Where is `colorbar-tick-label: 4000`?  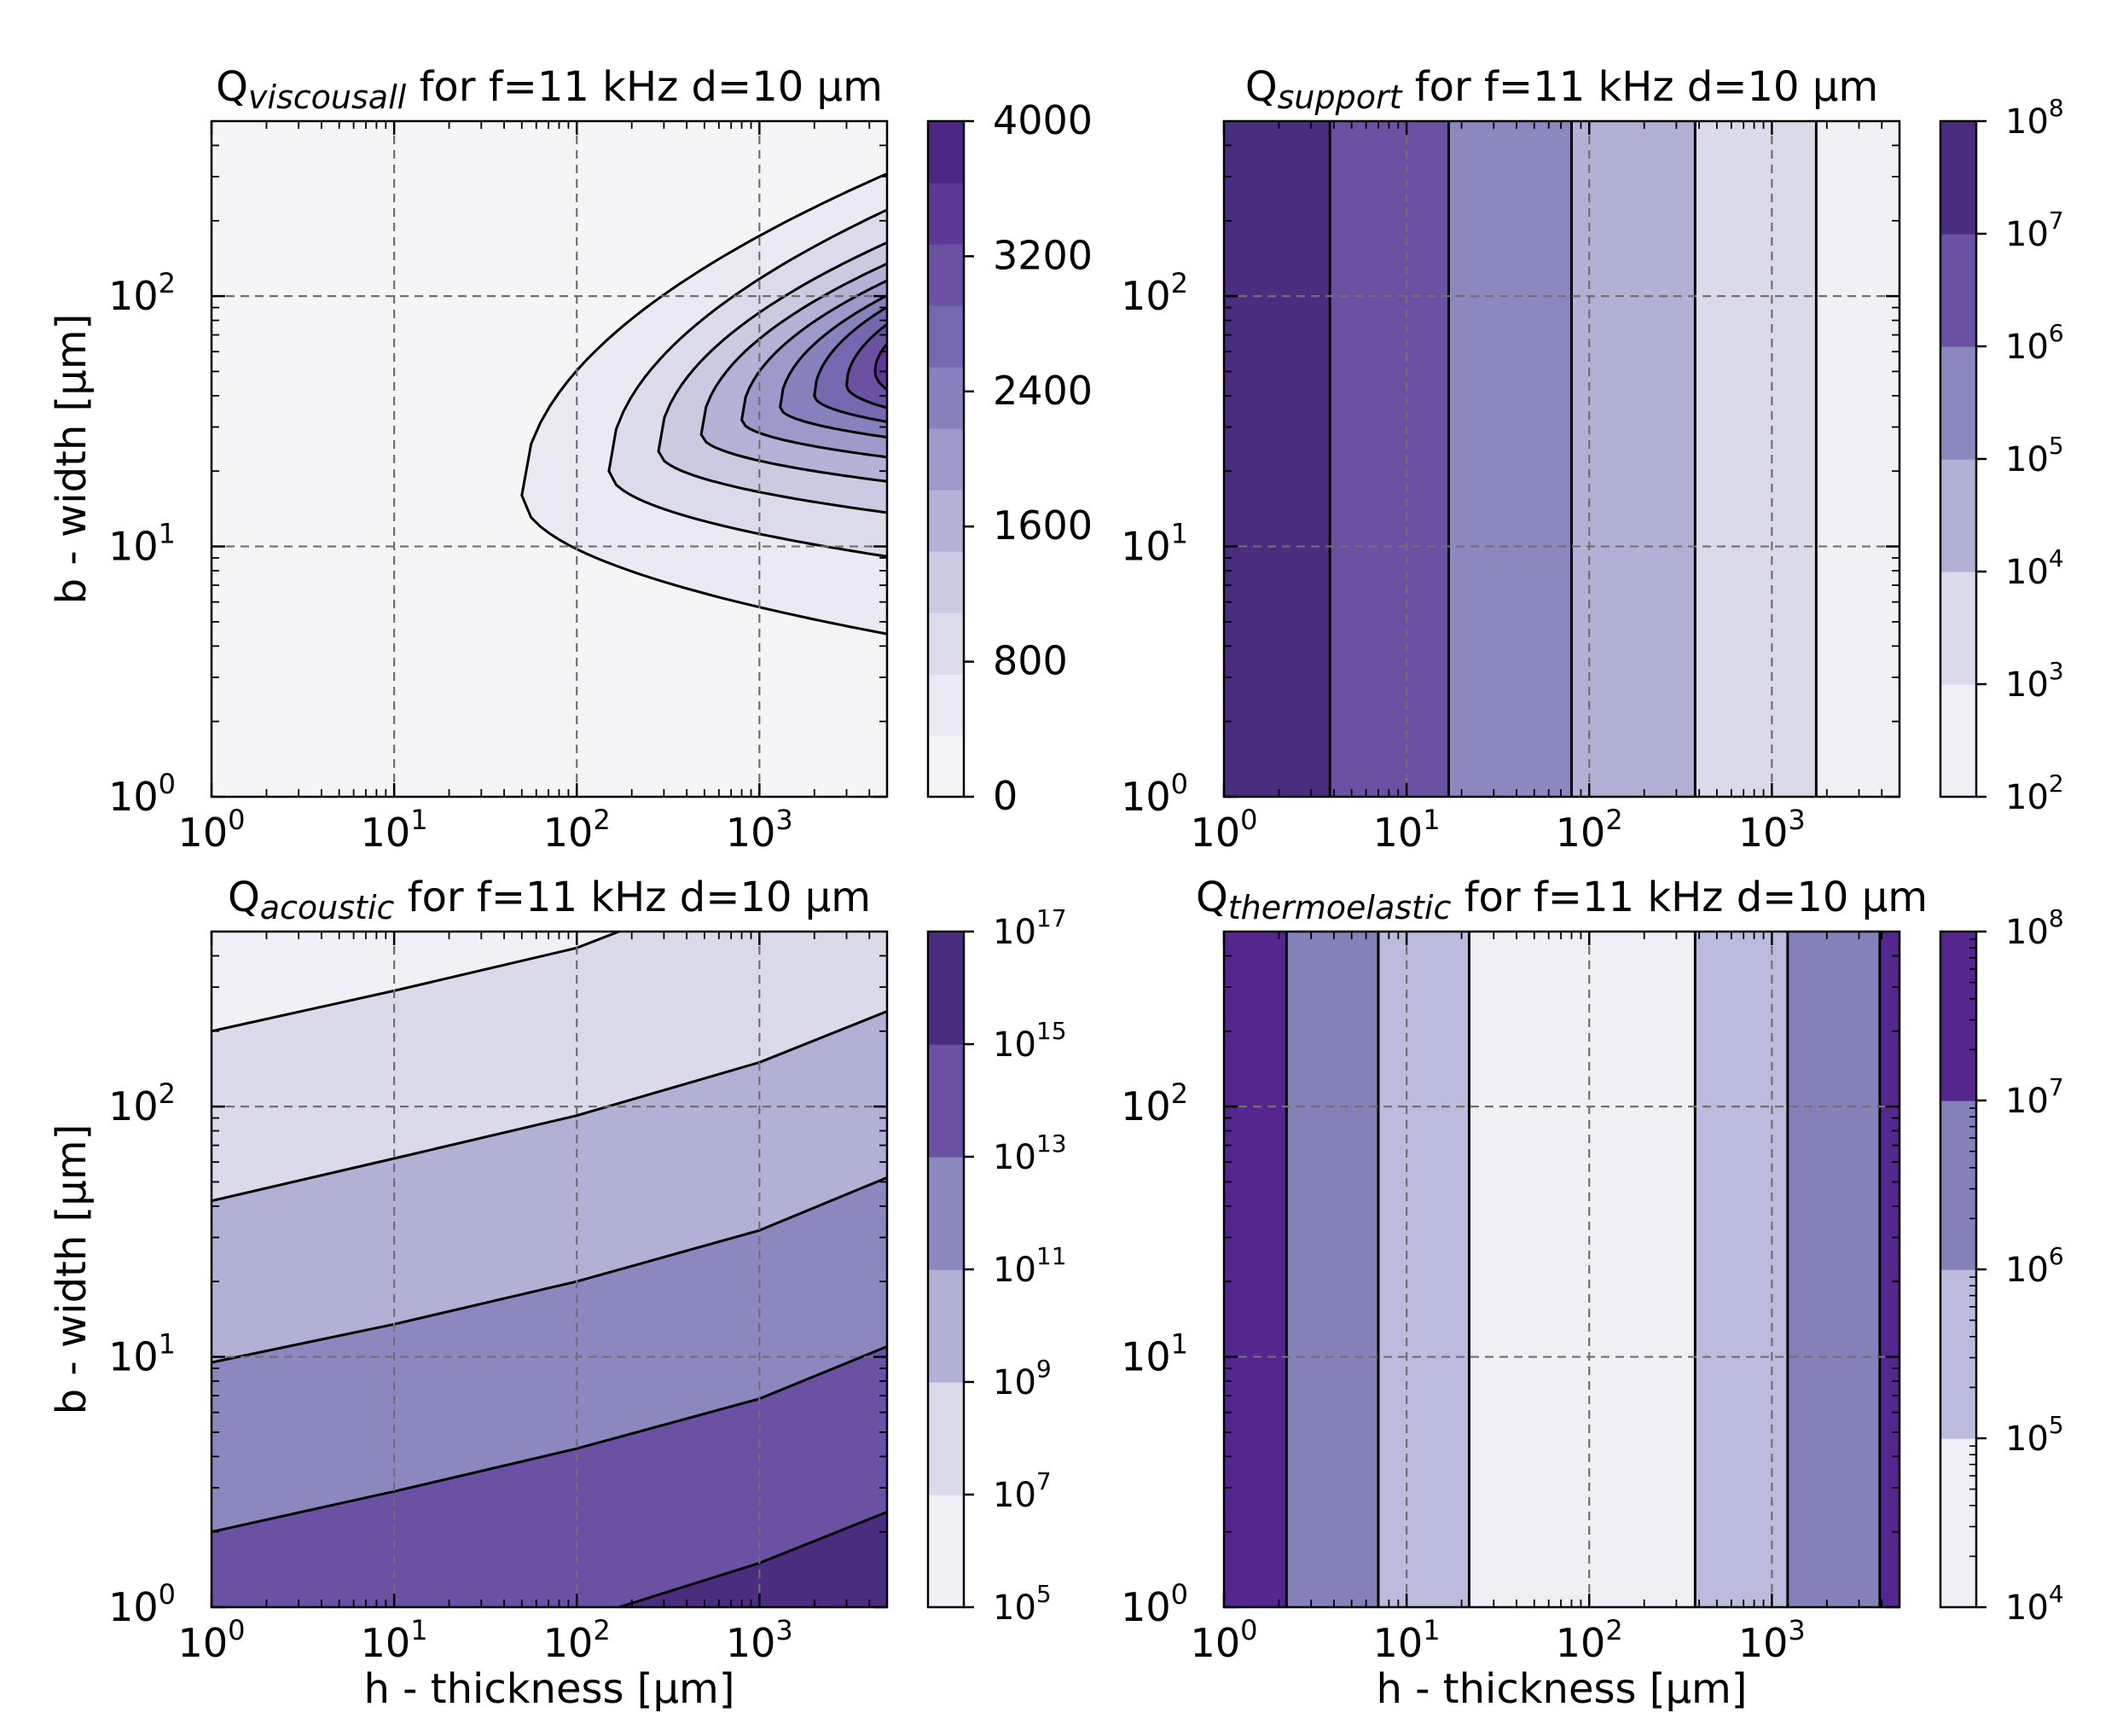
colorbar-tick-label: 4000 is located at coordinates (1043, 120).